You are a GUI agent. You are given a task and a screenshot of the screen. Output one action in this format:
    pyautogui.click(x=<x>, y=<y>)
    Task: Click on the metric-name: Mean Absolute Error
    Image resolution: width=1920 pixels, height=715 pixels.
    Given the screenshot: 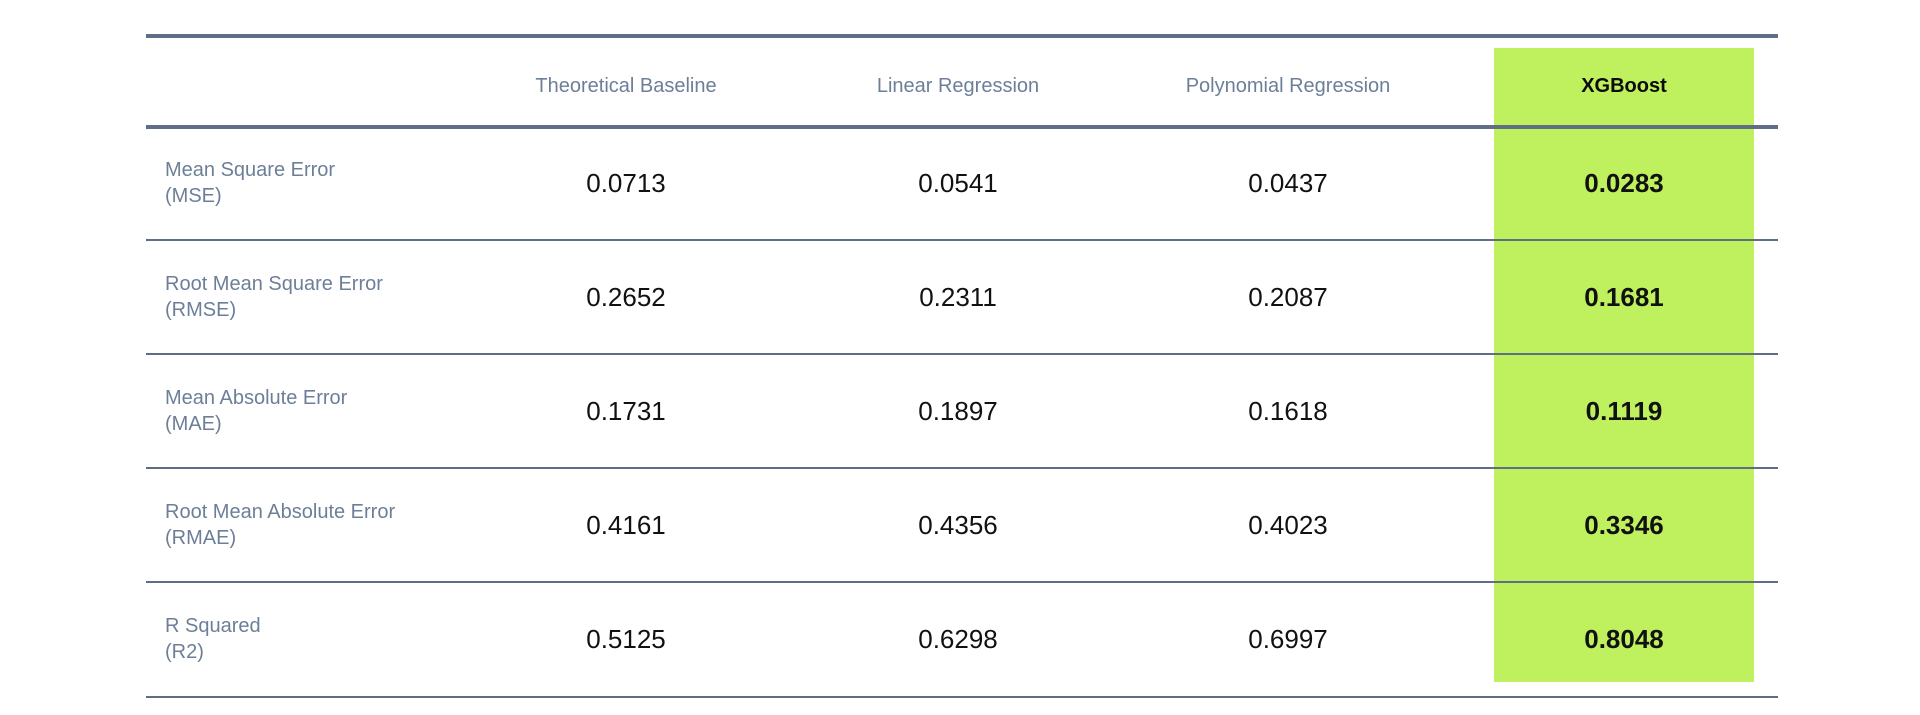 What is the action you would take?
    pyautogui.click(x=256, y=398)
    